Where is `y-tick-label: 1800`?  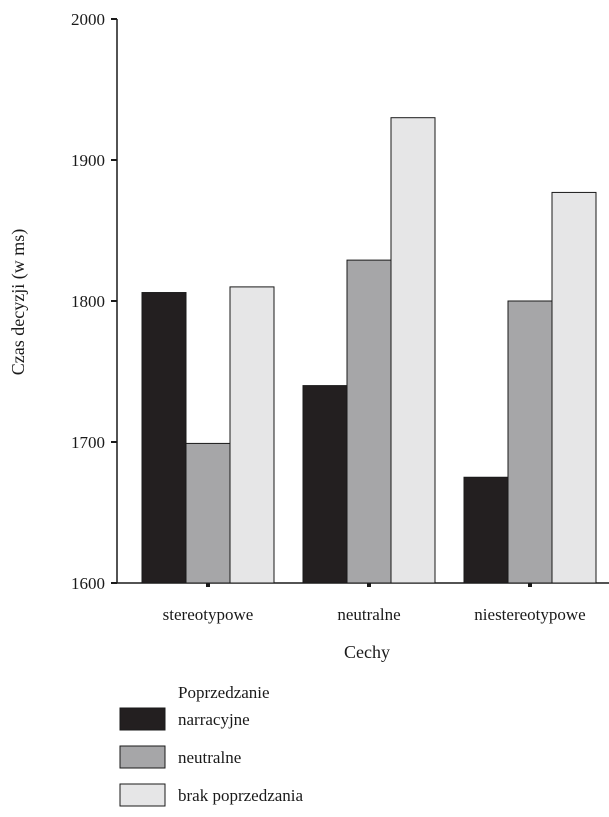 y-tick-label: 1800 is located at coordinates (88, 301).